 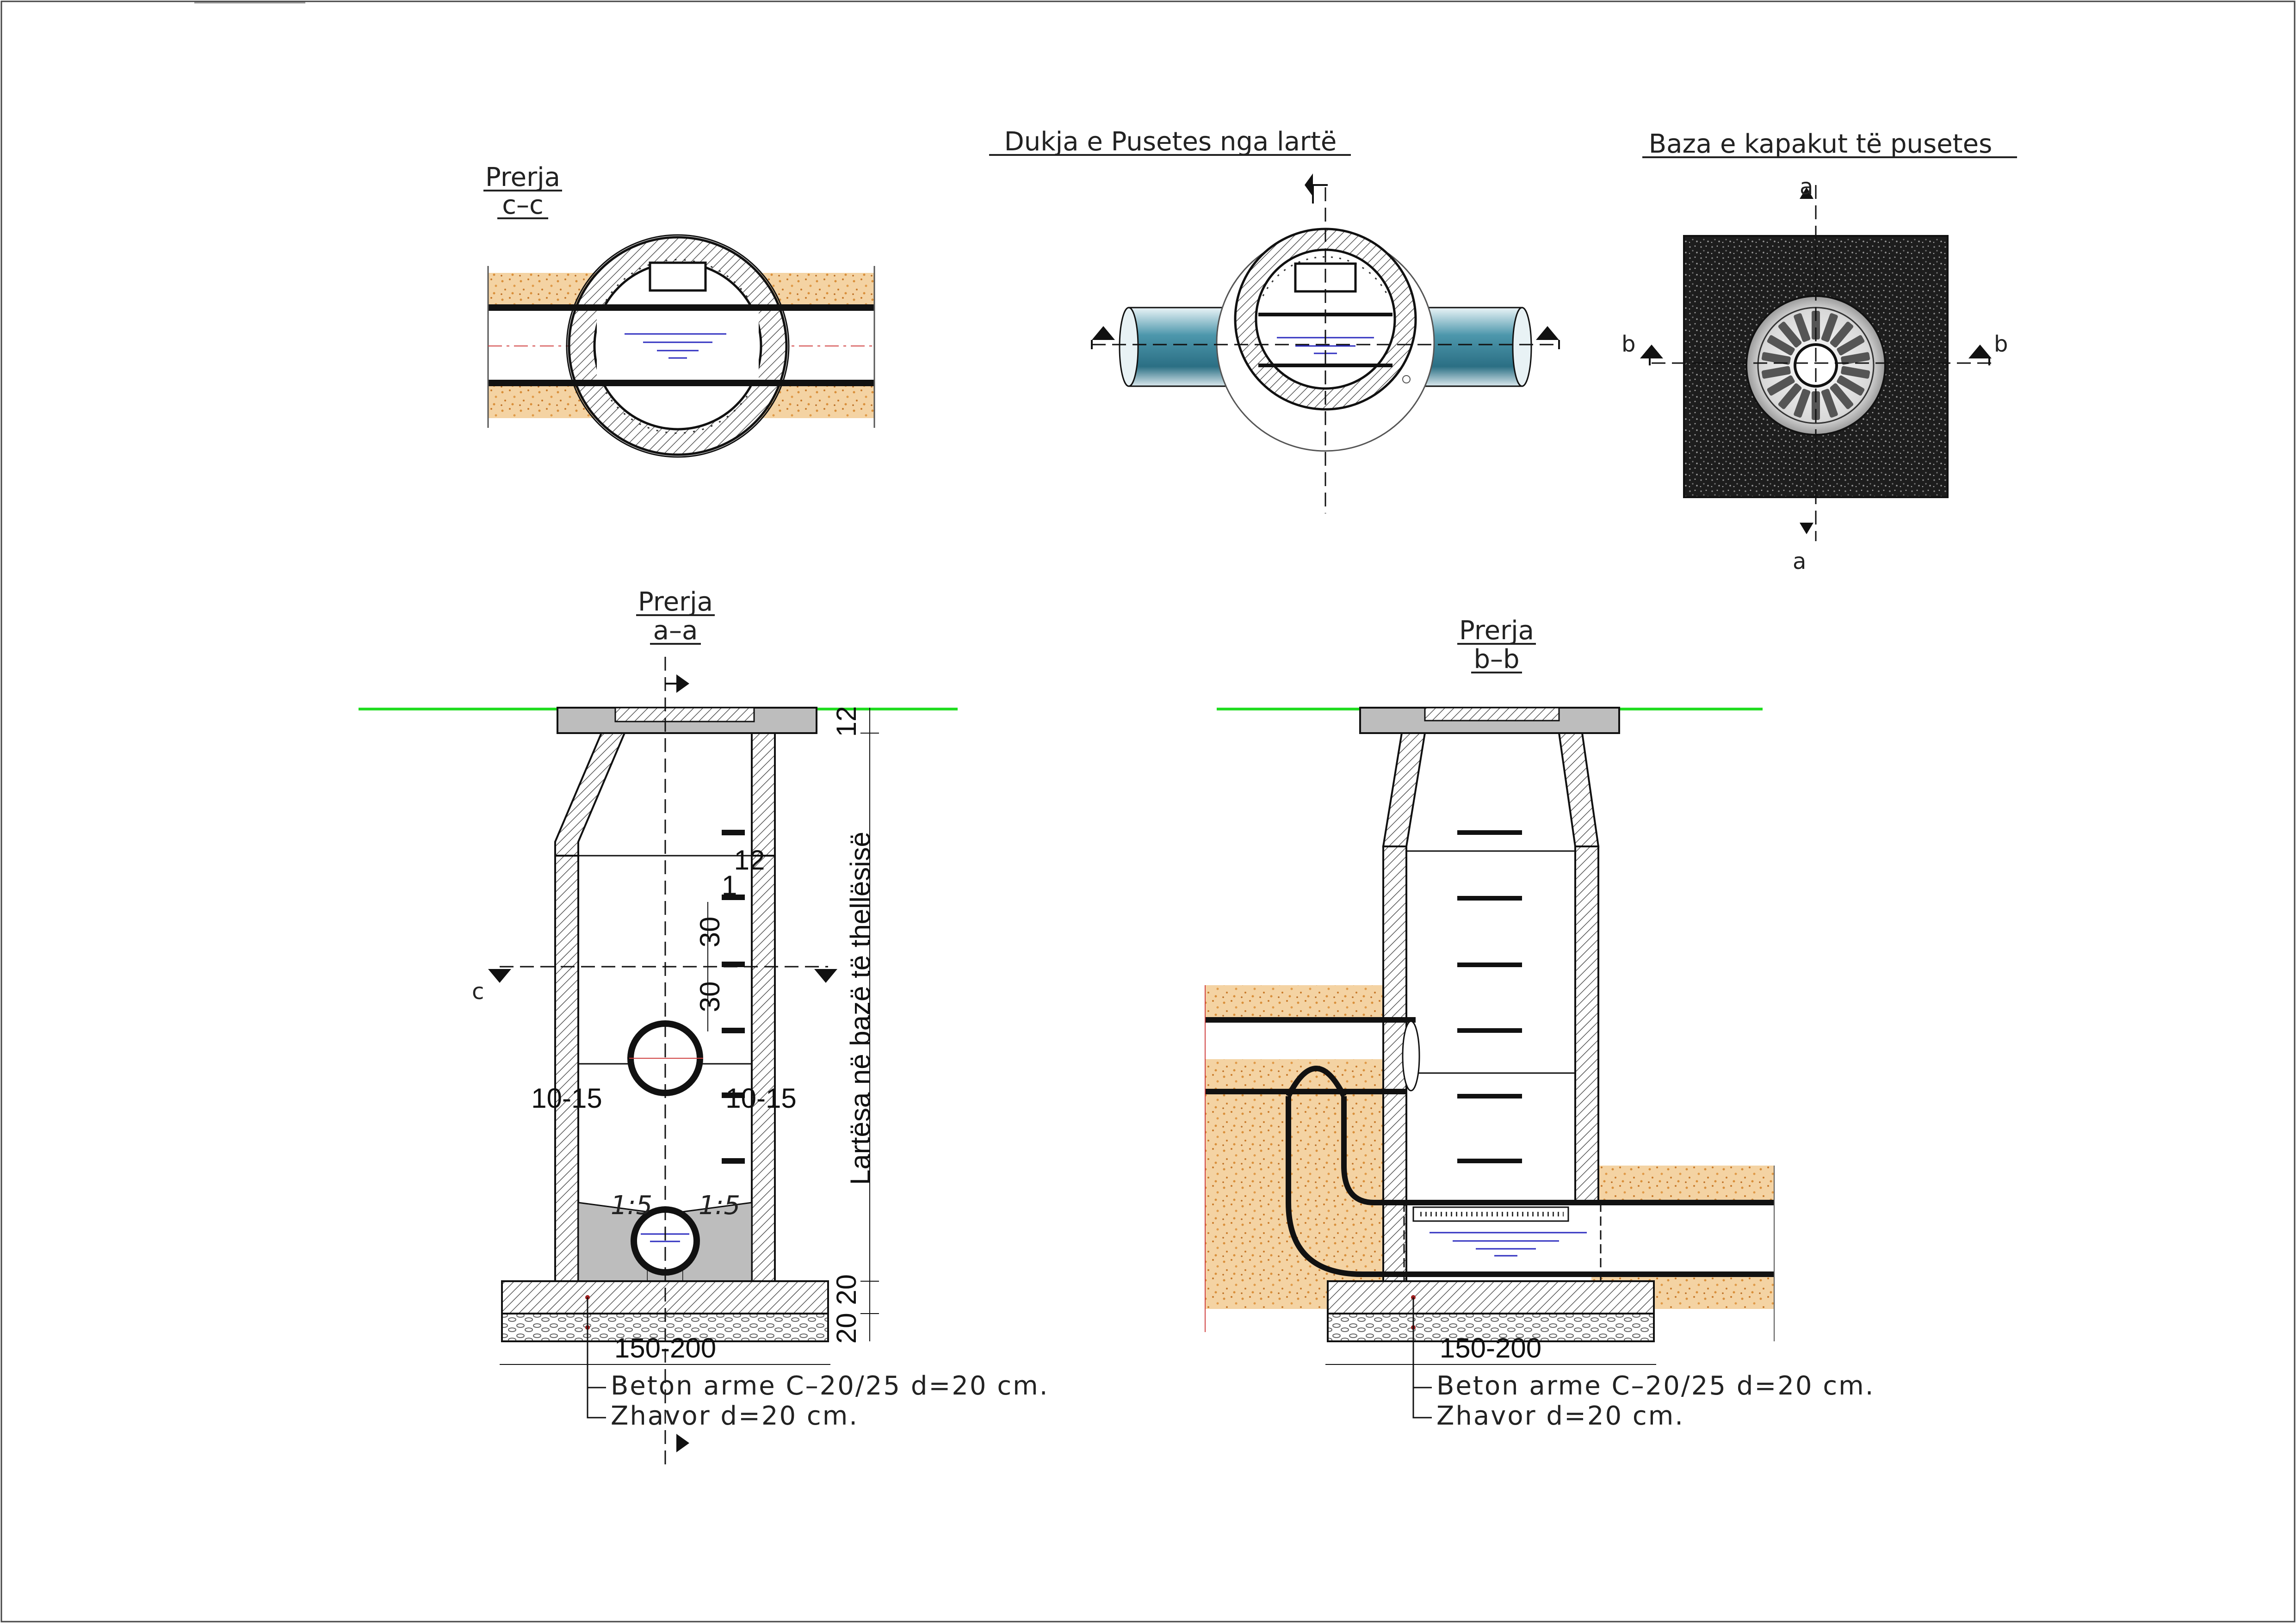 I want to click on marker-a-top: a, so click(x=1806, y=187).